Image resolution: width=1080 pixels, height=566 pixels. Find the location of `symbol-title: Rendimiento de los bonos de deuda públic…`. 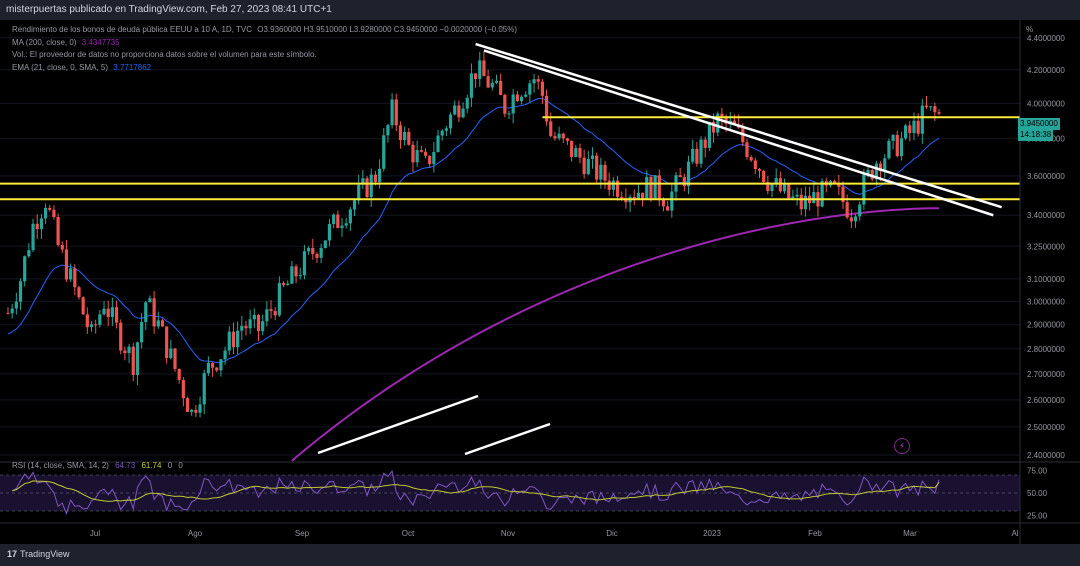

symbol-title: Rendimiento de los bonos de deuda públic… is located at coordinates (132, 29).